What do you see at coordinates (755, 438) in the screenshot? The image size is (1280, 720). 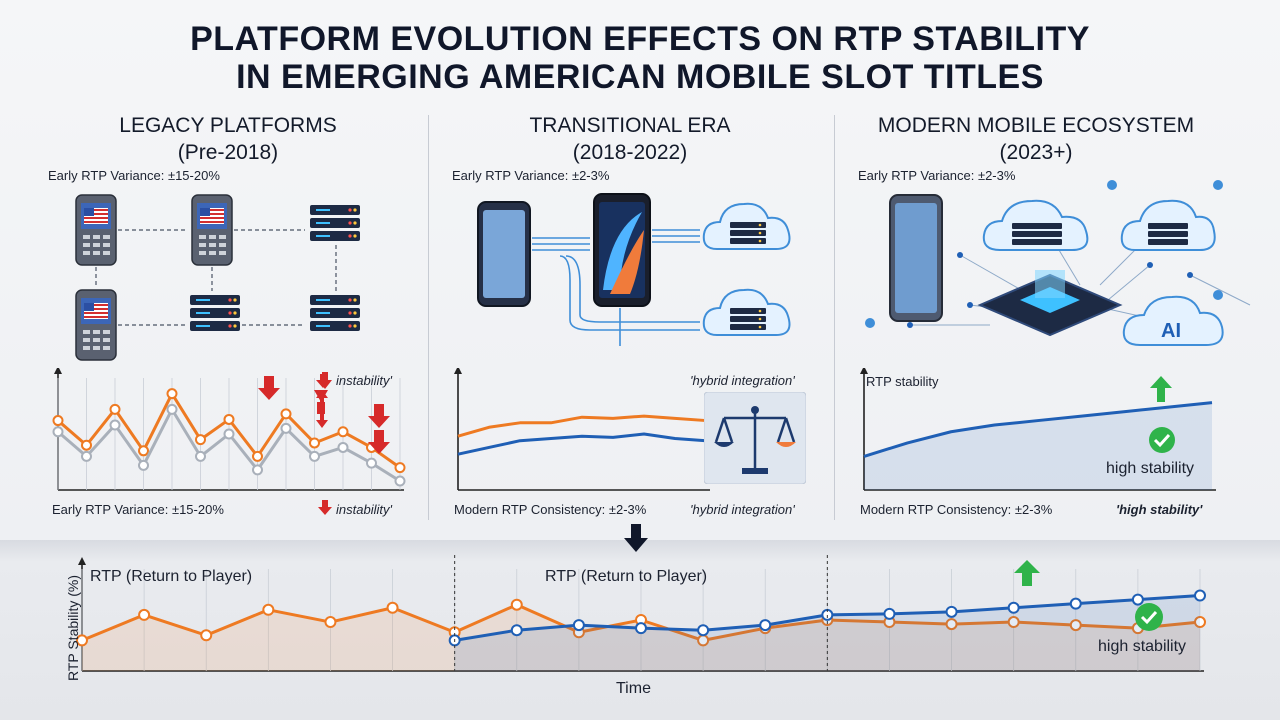 I see `balance-scale-icon` at bounding box center [755, 438].